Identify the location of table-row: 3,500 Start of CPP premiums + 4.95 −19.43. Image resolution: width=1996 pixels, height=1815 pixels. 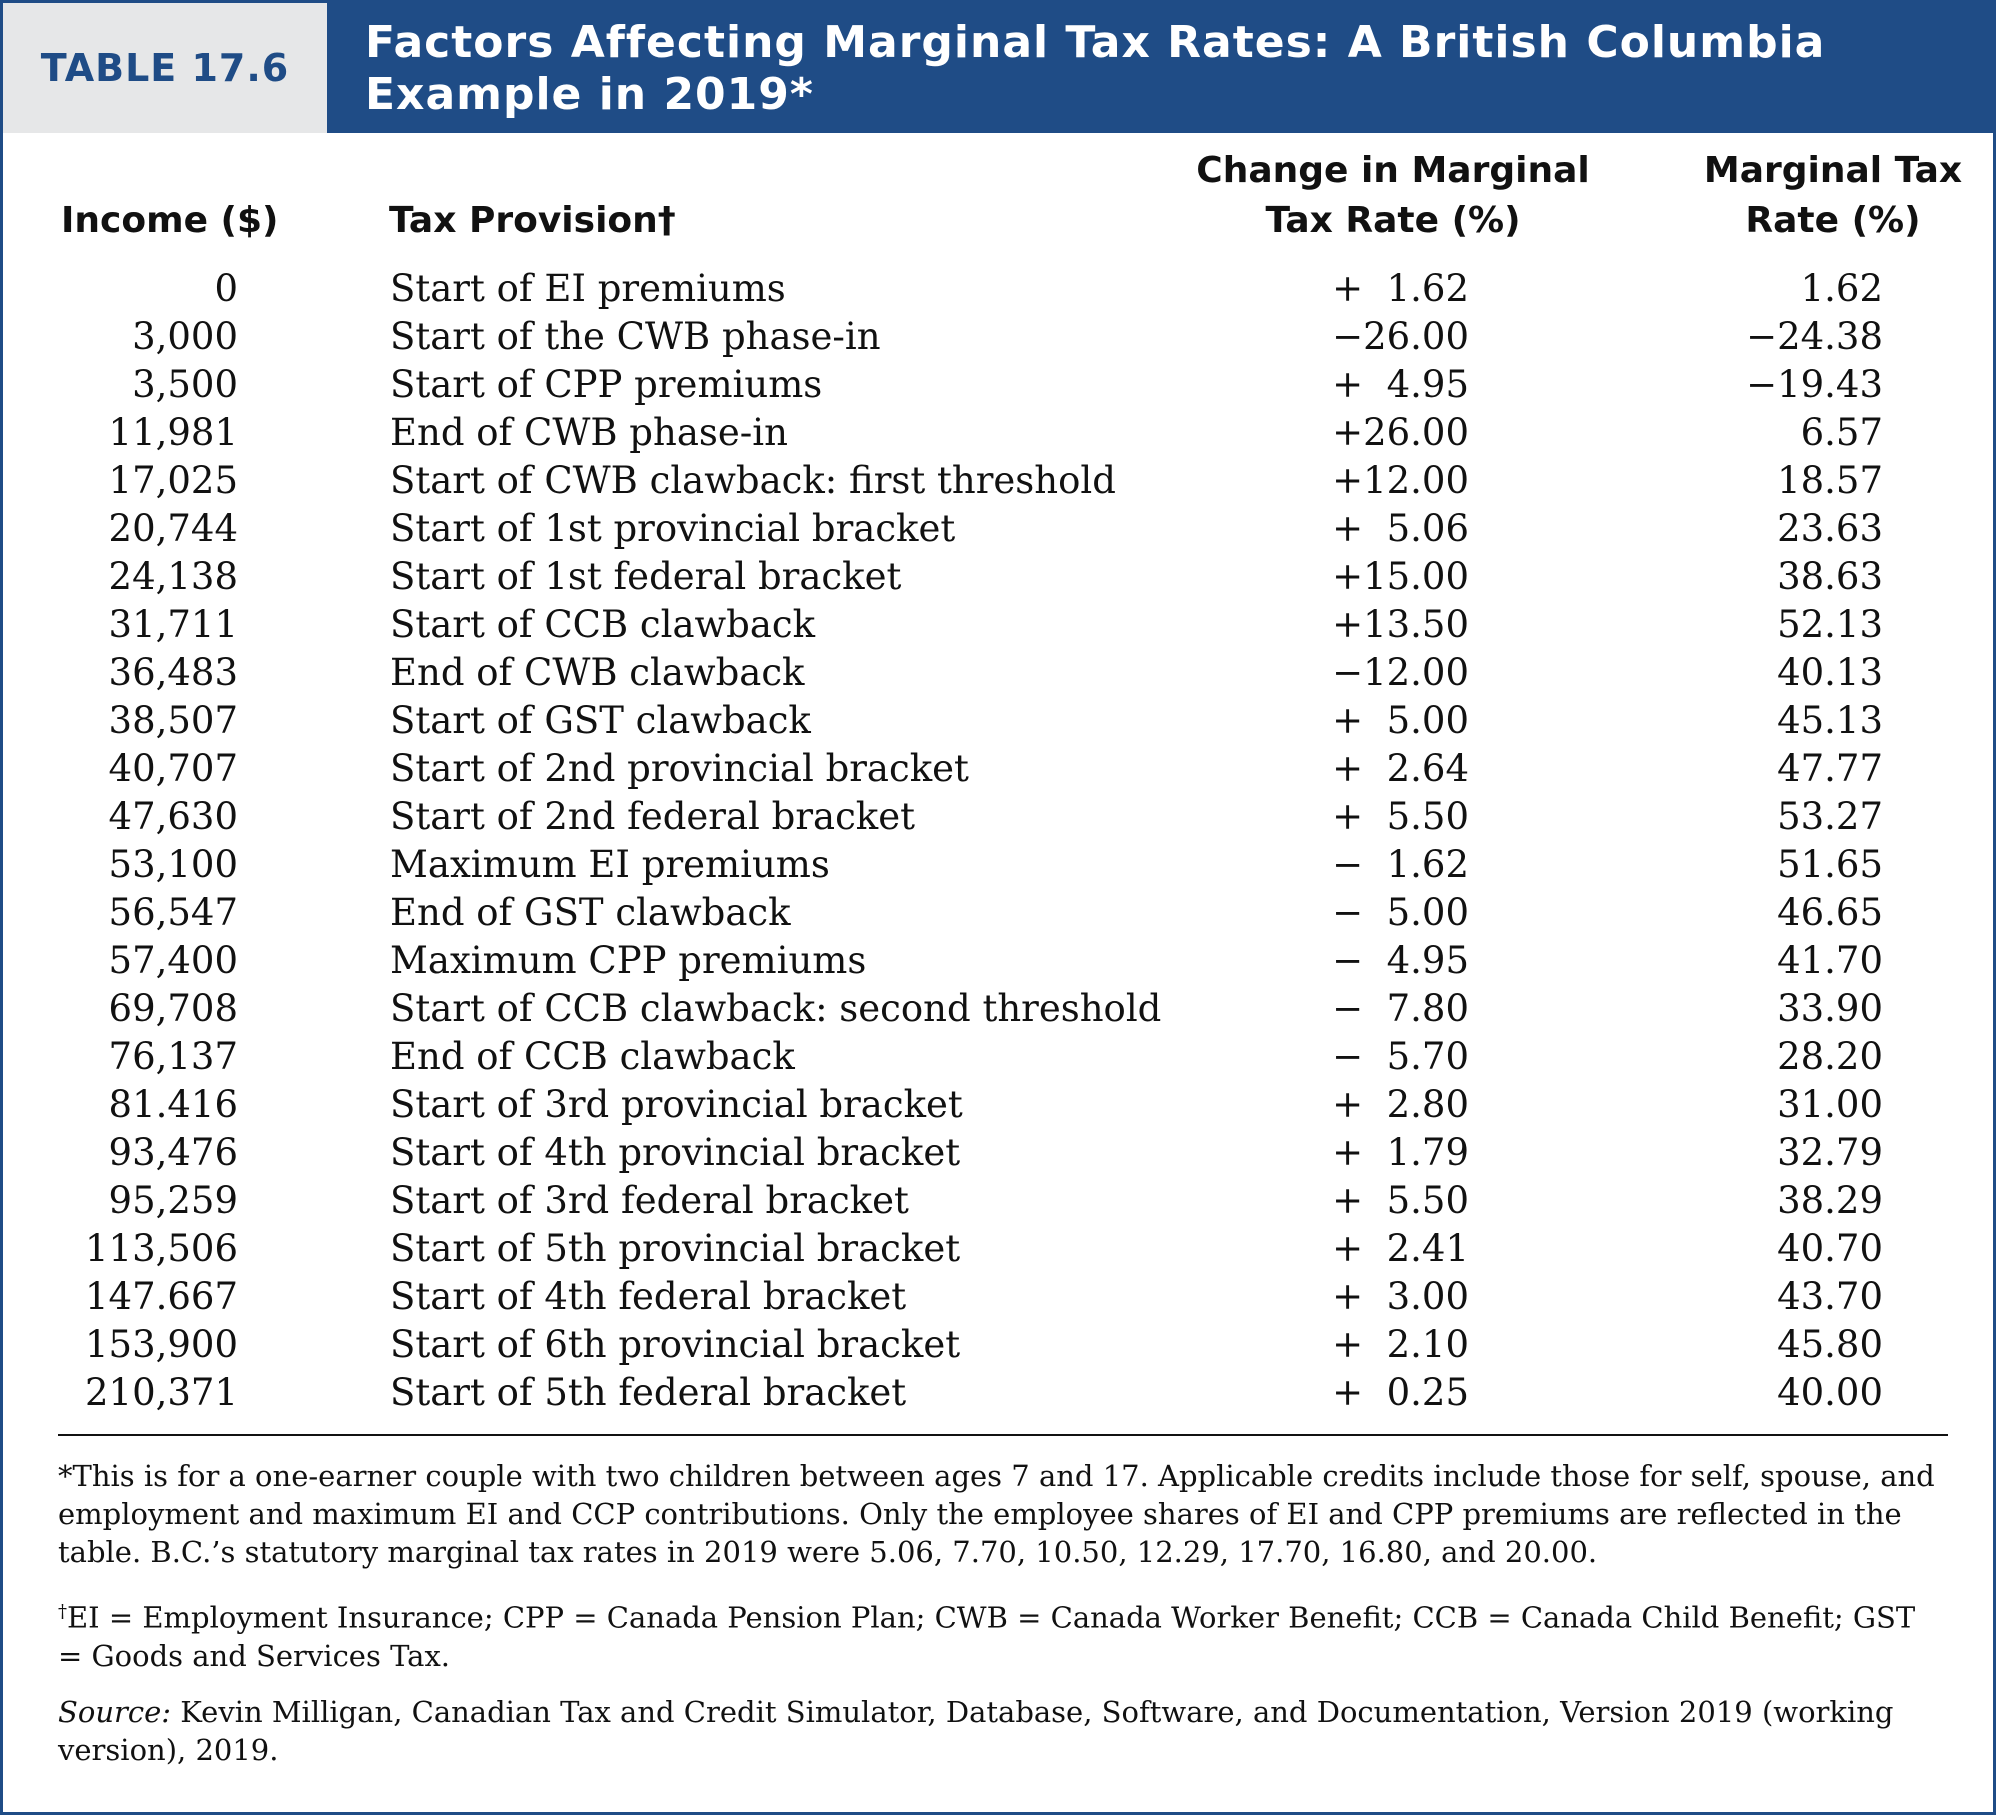
(998, 385).